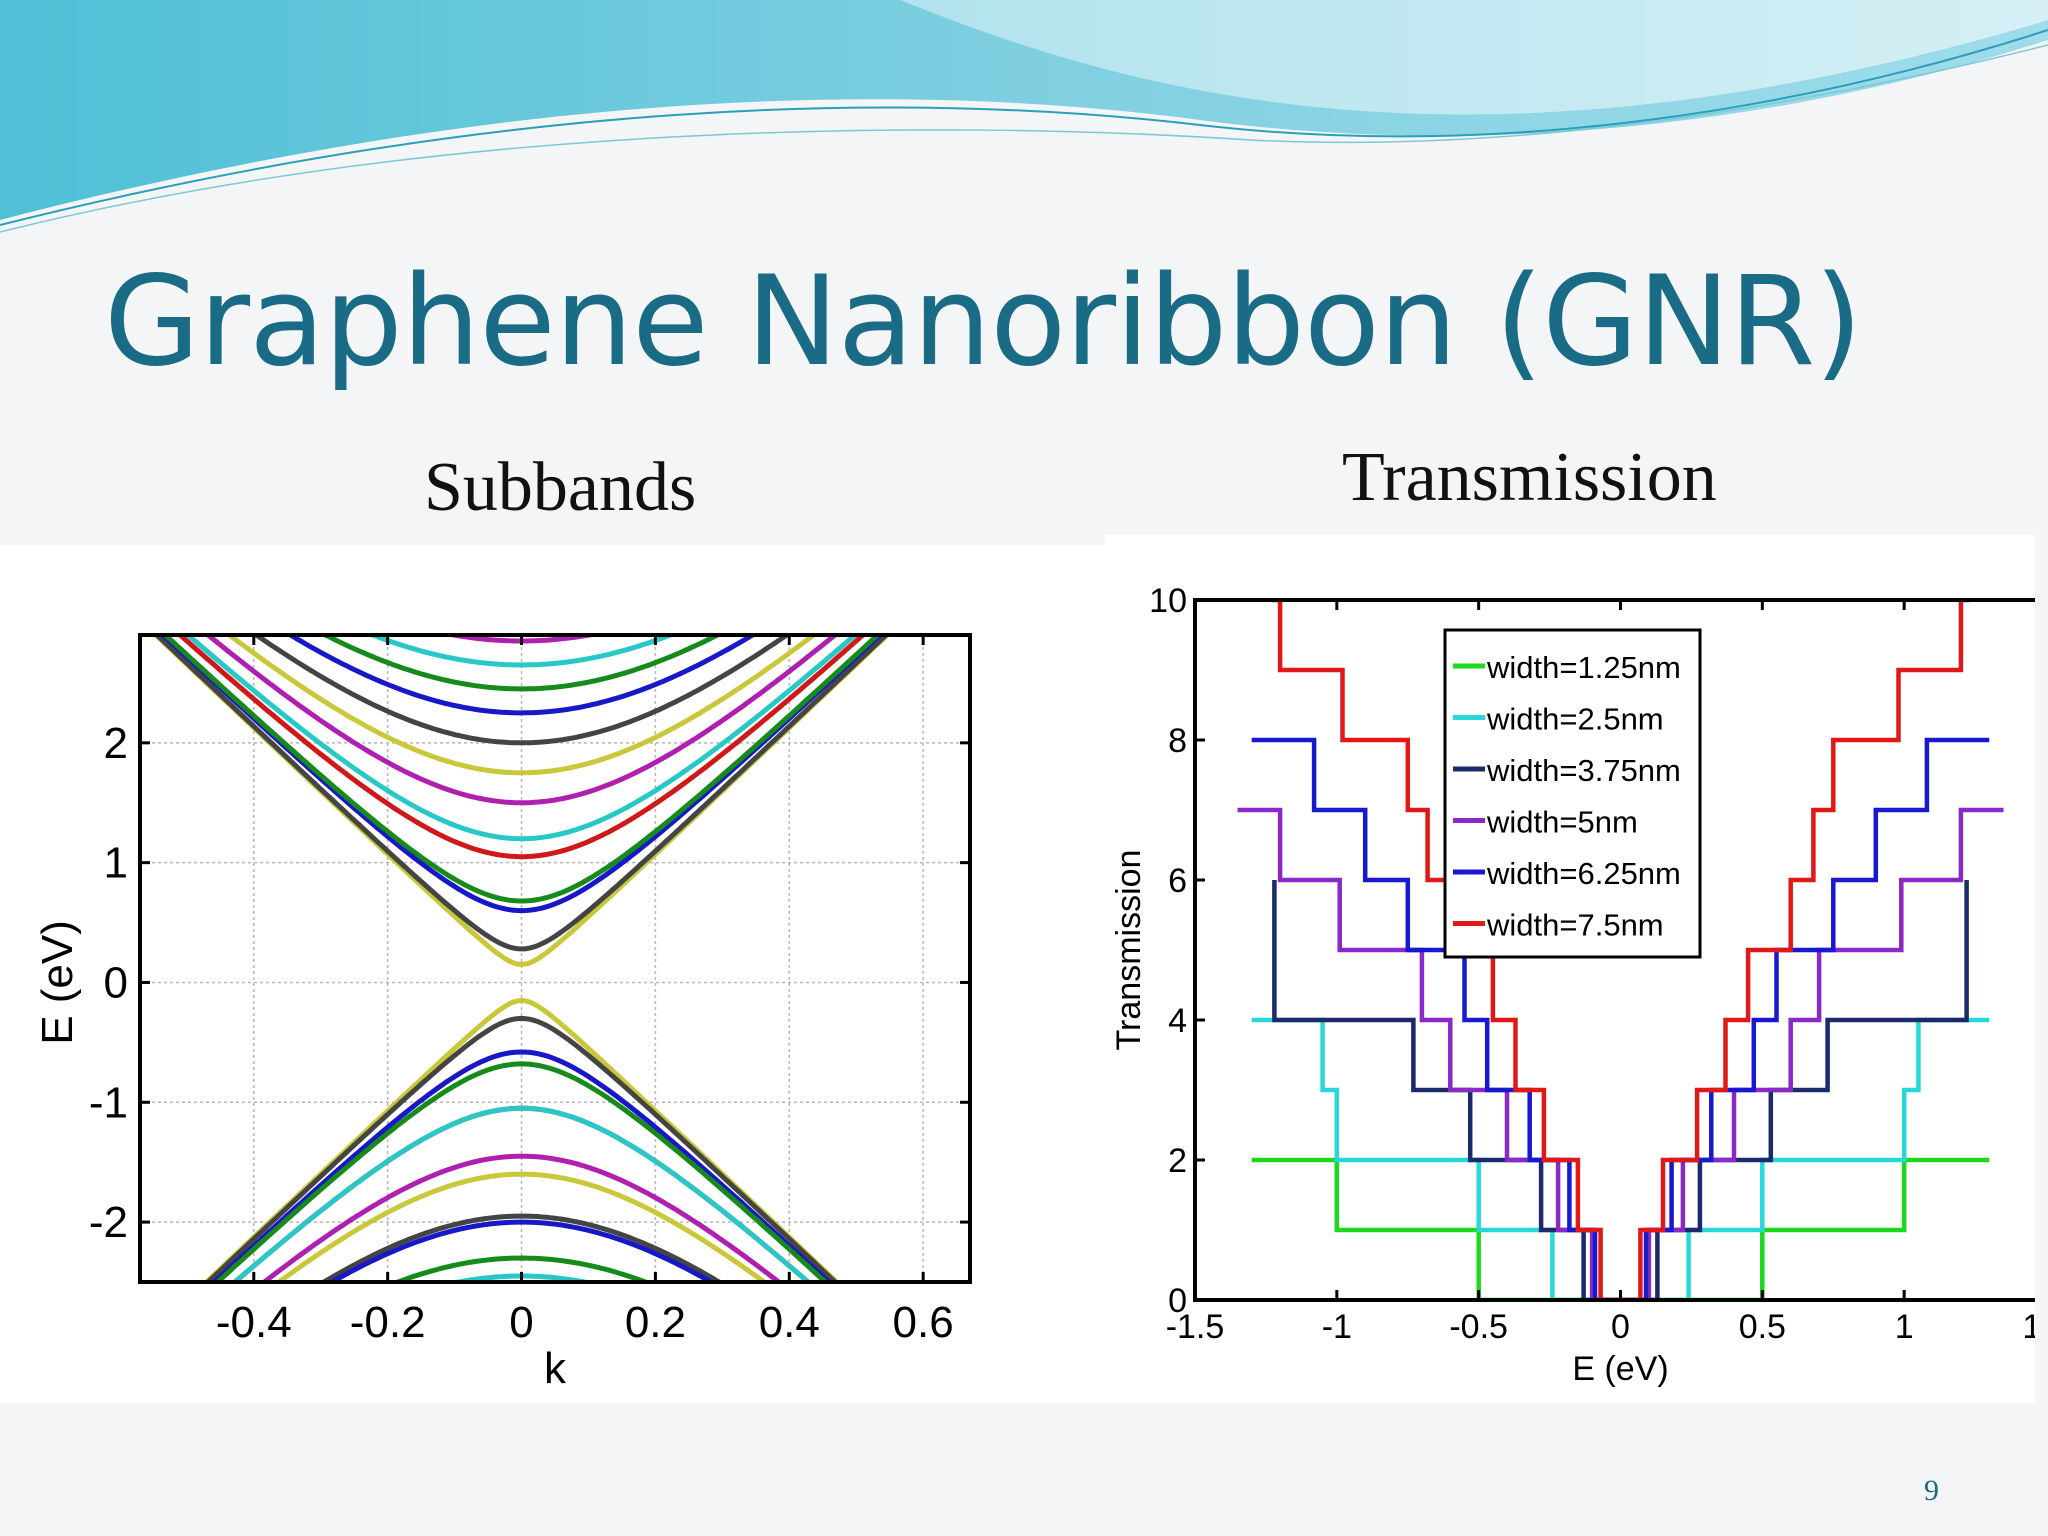 This screenshot has width=2048, height=1536. Describe the element at coordinates (1575, 719) in the screenshot. I see `legend-label: width=2.5nm` at that location.